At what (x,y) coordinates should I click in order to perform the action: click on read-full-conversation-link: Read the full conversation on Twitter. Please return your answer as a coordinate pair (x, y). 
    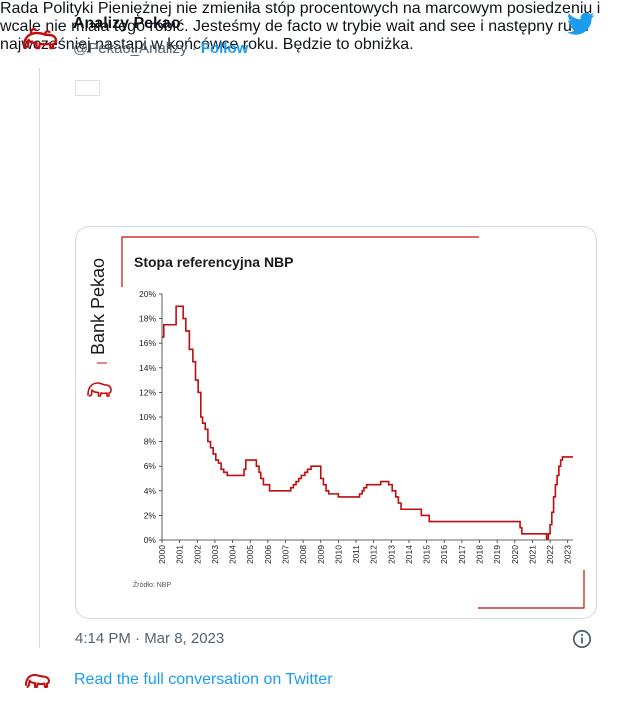
    Looking at the image, I should click on (203, 679).